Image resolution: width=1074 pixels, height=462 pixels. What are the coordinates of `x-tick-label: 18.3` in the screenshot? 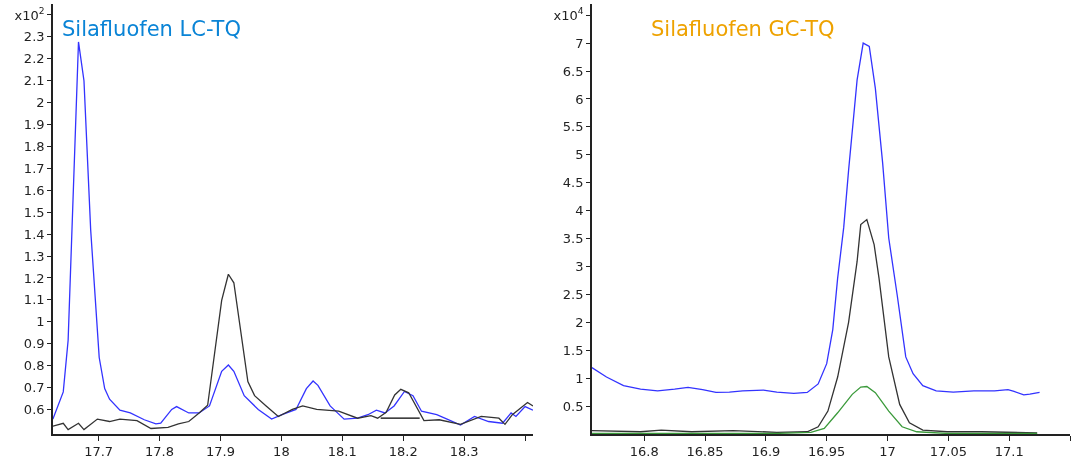 It's located at (464, 452).